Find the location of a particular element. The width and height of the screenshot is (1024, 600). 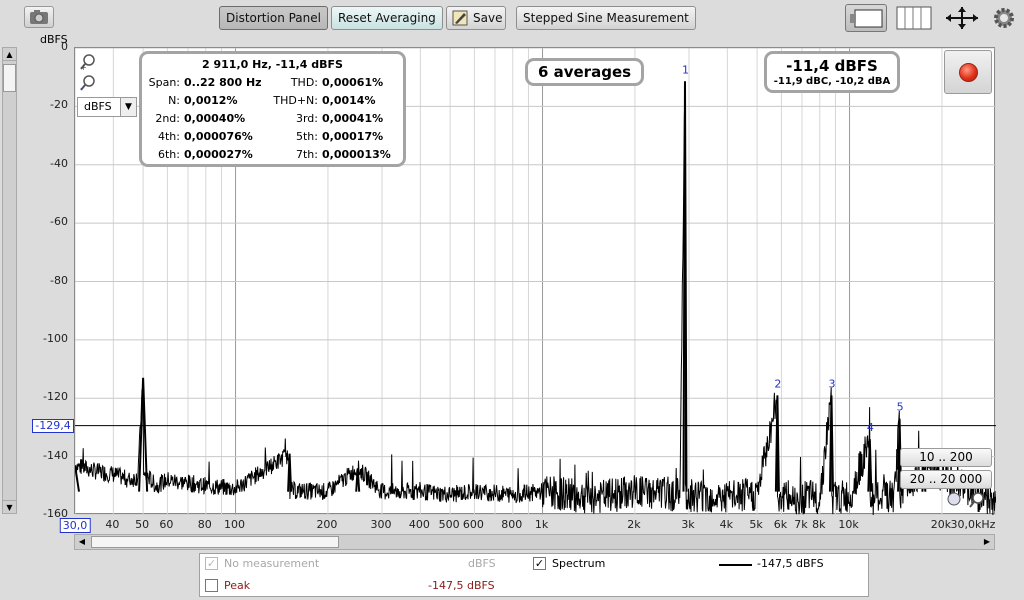

x-tick-label: 10k is located at coordinates (848, 524).